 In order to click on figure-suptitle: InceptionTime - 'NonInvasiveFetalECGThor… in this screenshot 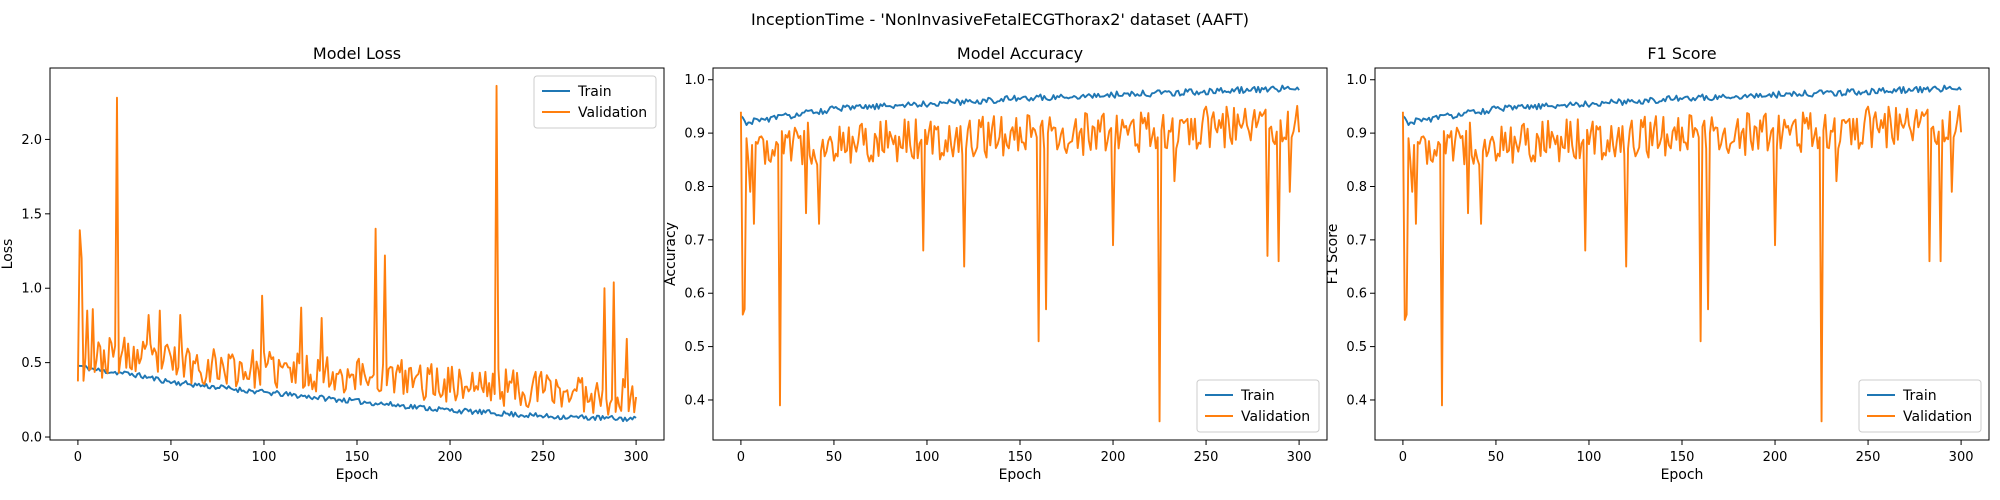, I will do `click(1000, 19)`.